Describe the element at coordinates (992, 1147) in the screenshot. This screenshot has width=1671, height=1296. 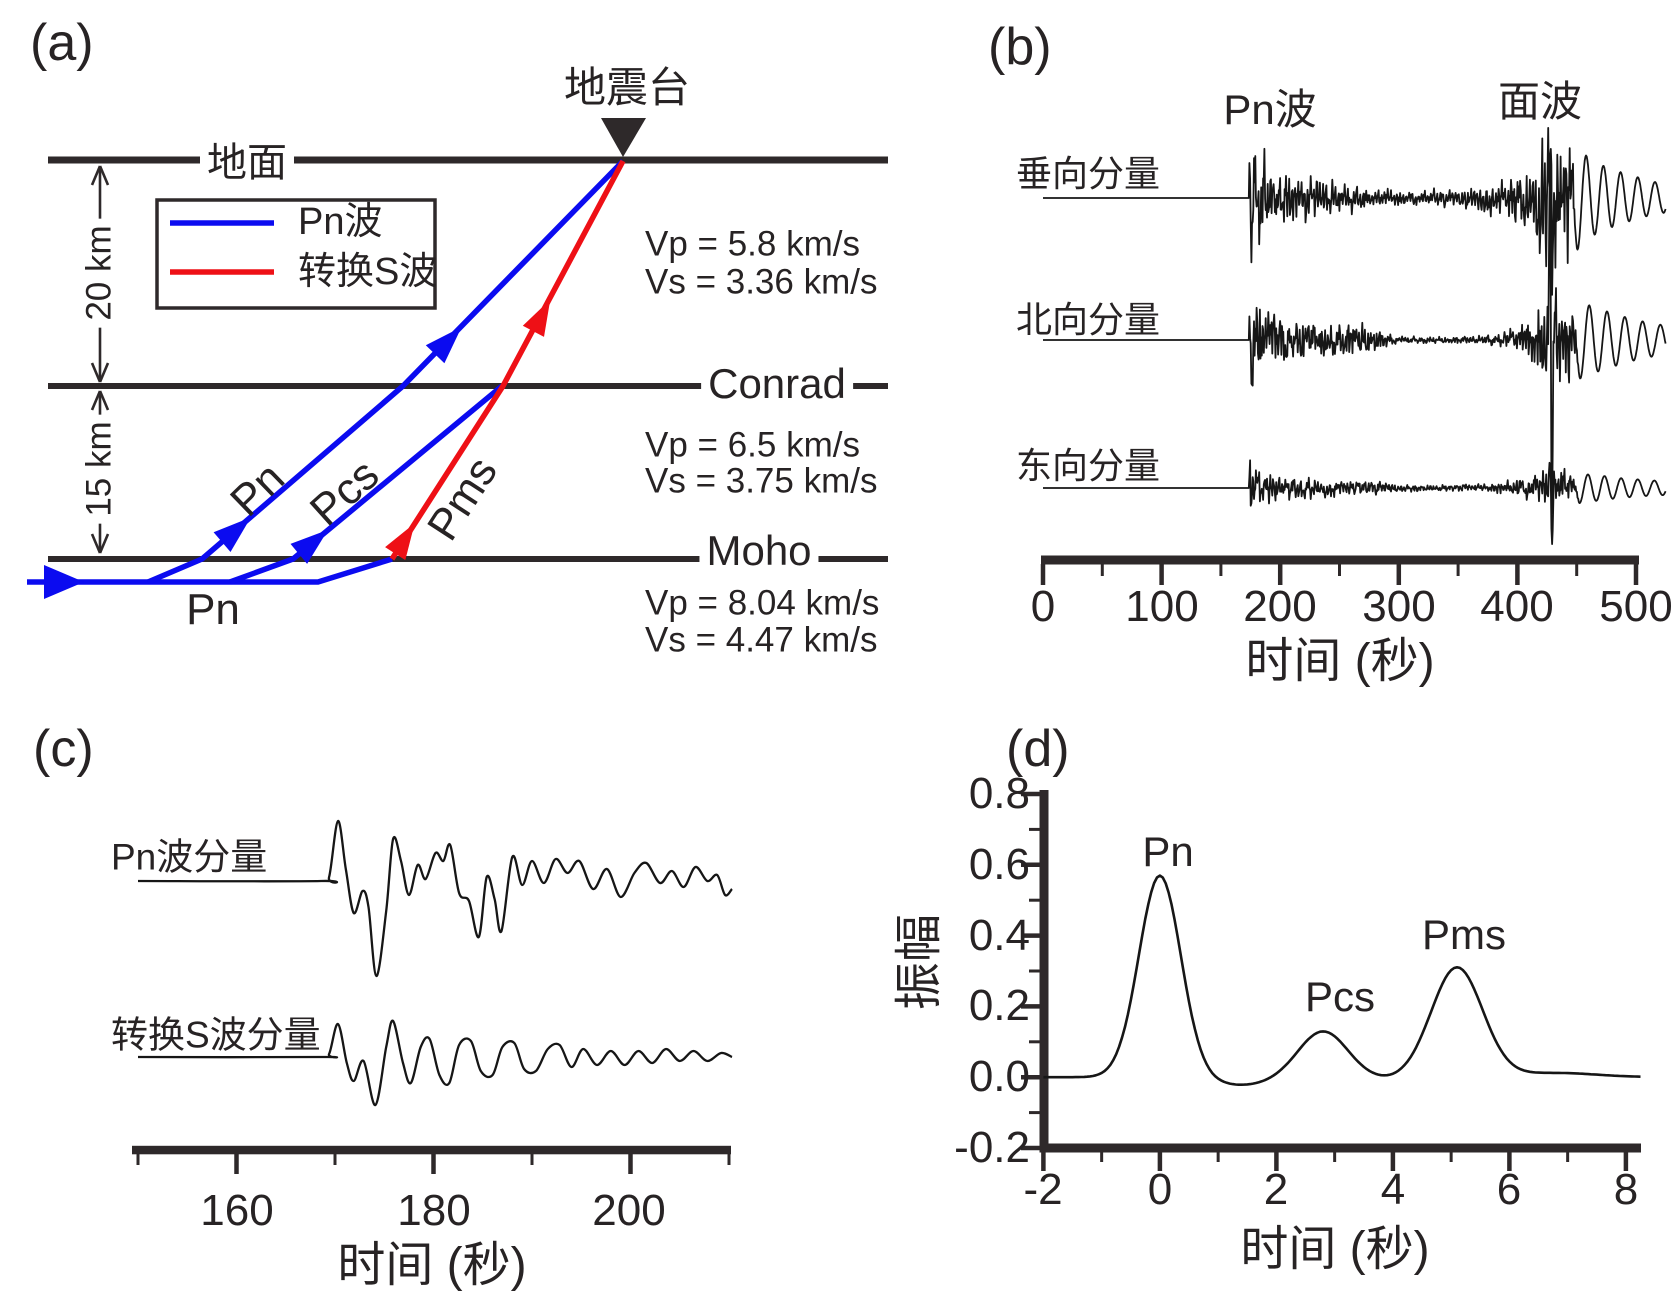
I see `d-ytick-neg02: -0.2` at that location.